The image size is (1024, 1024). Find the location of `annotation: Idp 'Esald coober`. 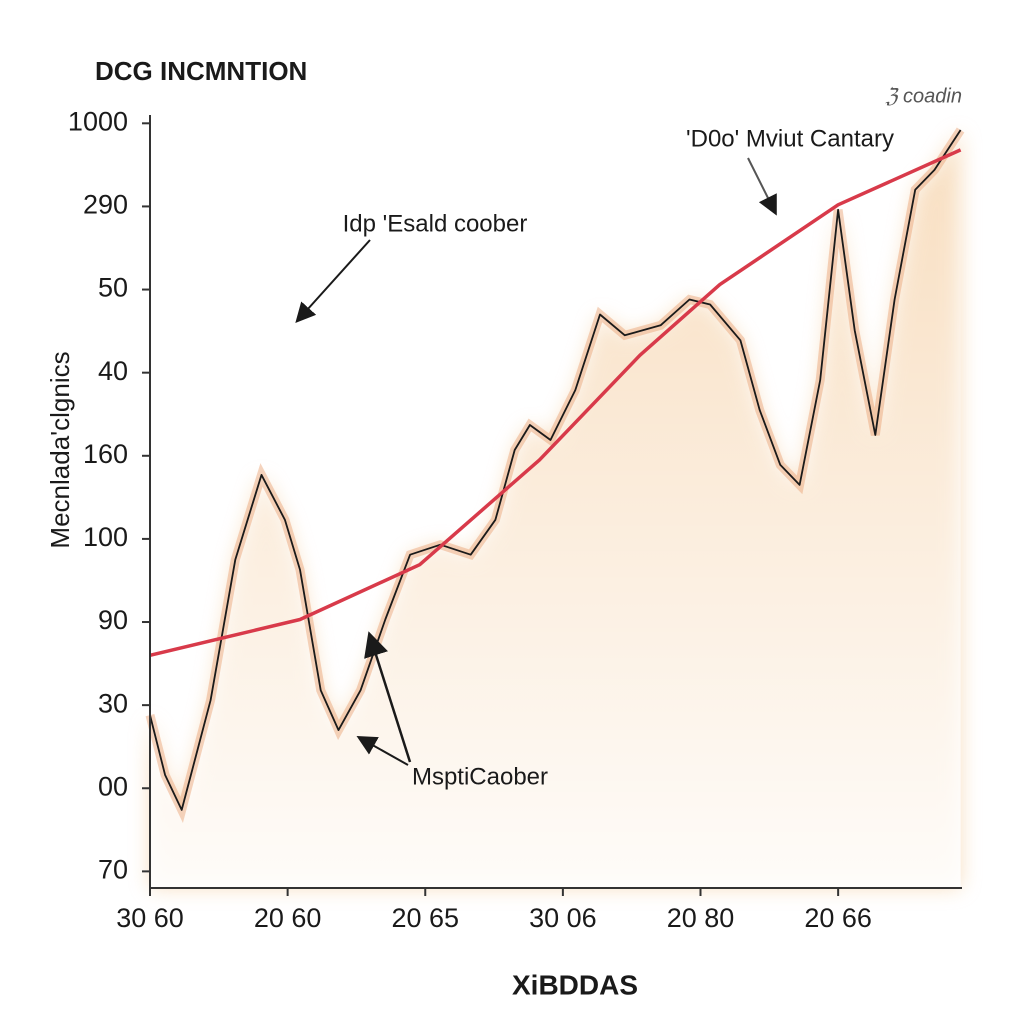

annotation: Idp 'Esald coober is located at coordinates (435, 223).